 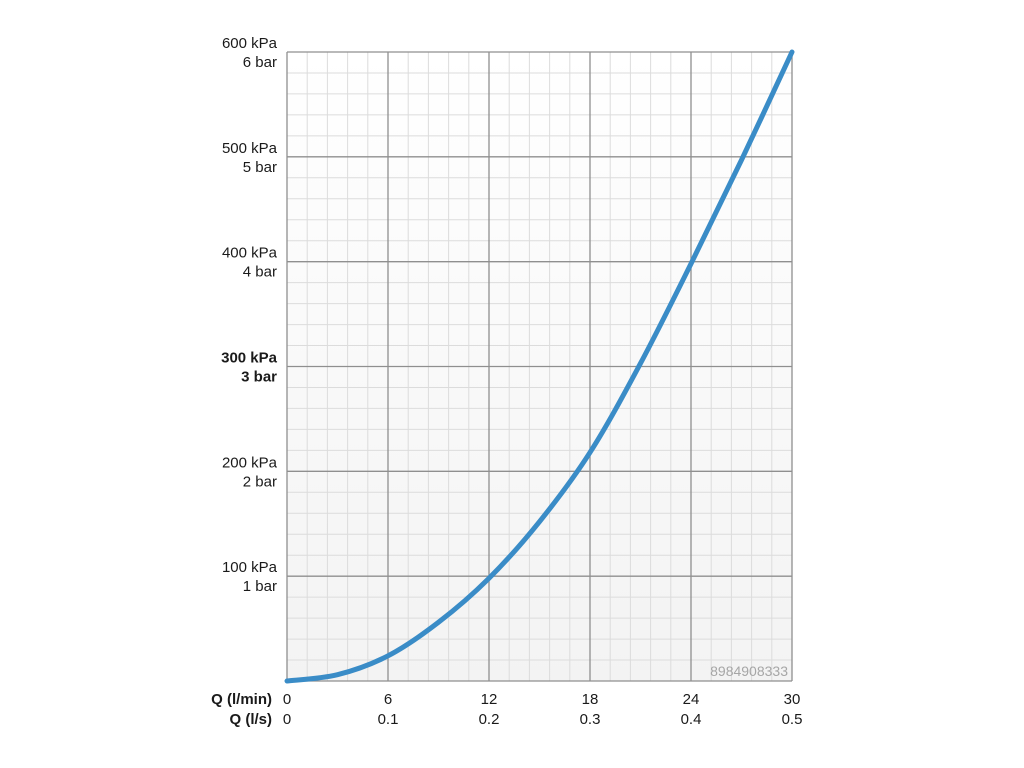 What do you see at coordinates (792, 719) in the screenshot?
I see `x-tick-label: 0.5` at bounding box center [792, 719].